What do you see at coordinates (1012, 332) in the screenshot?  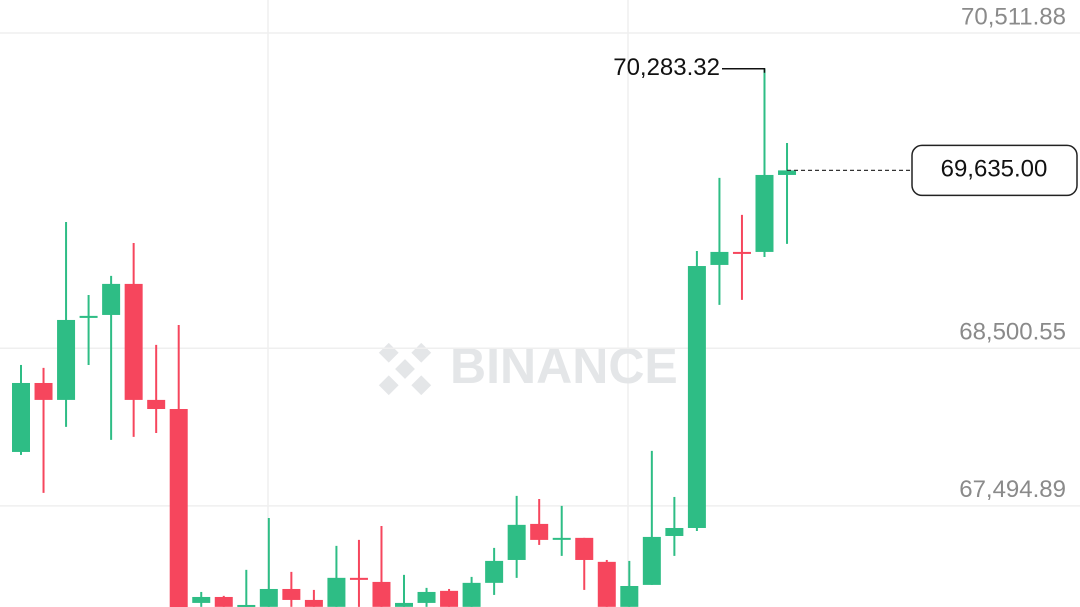 I see `y-tick-label: 68,500.55` at bounding box center [1012, 332].